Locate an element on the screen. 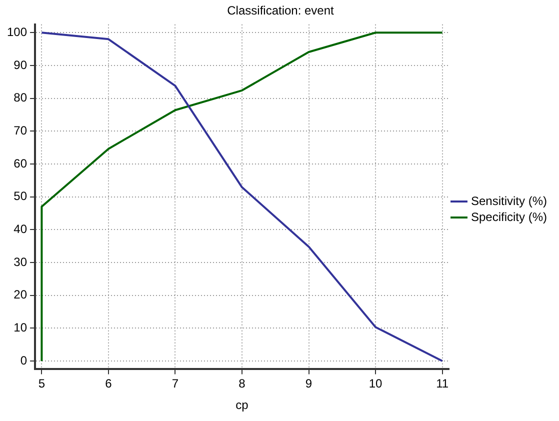 The width and height of the screenshot is (559, 421). x-tick-label: 11 is located at coordinates (442, 383).